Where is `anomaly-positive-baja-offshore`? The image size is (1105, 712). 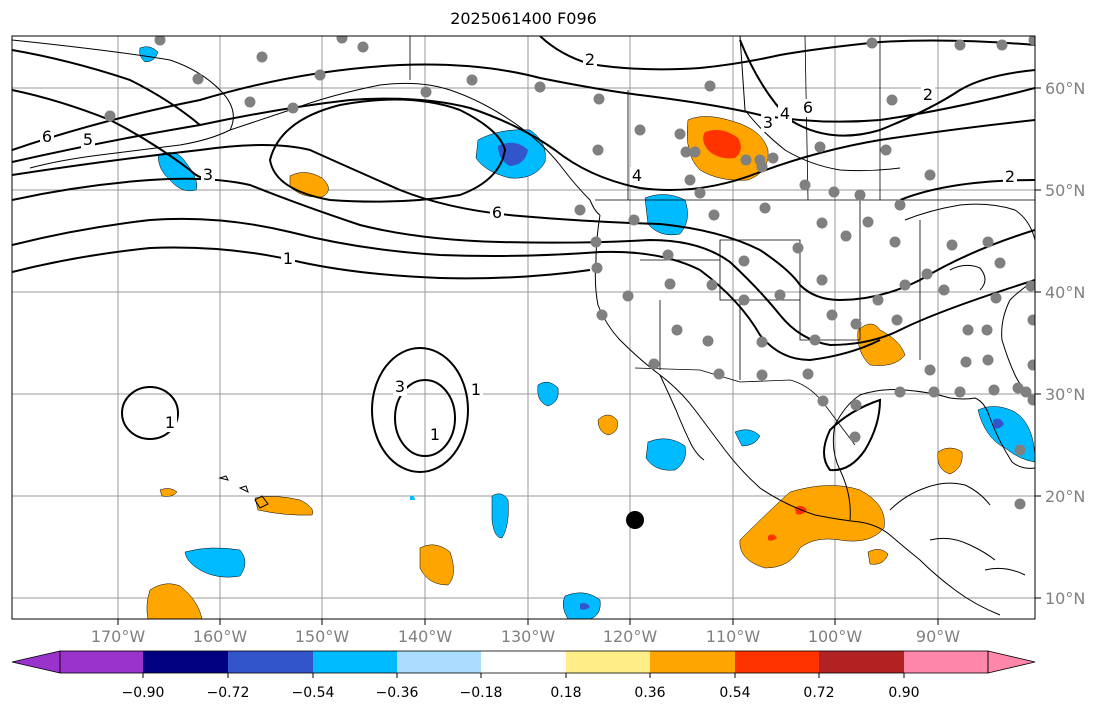 anomaly-positive-baja-offshore is located at coordinates (607, 425).